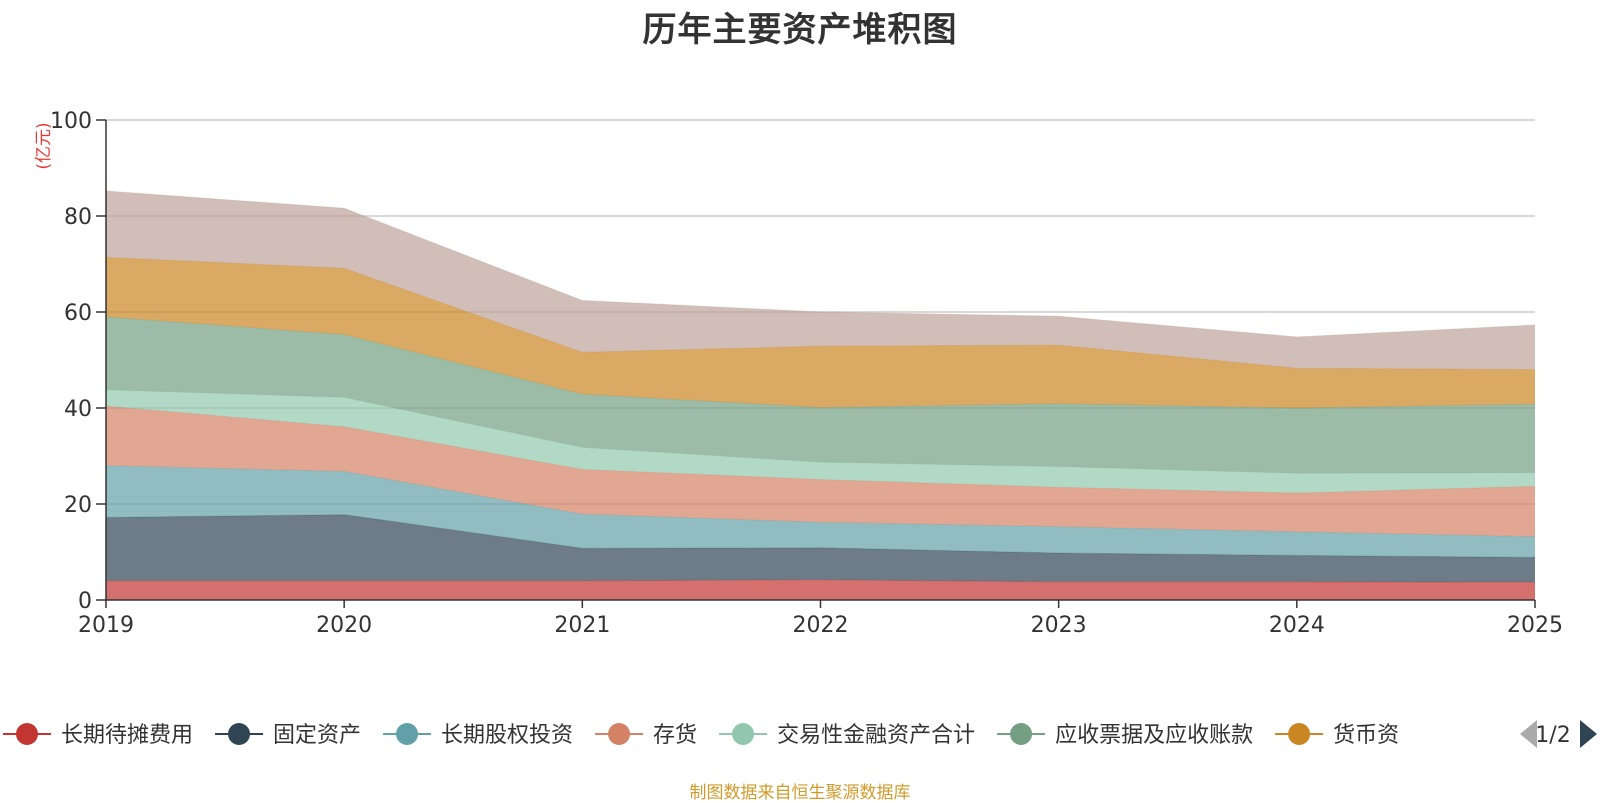 This screenshot has width=1600, height=803. What do you see at coordinates (646, 735) in the screenshot?
I see `legend-item-3: 存货` at bounding box center [646, 735].